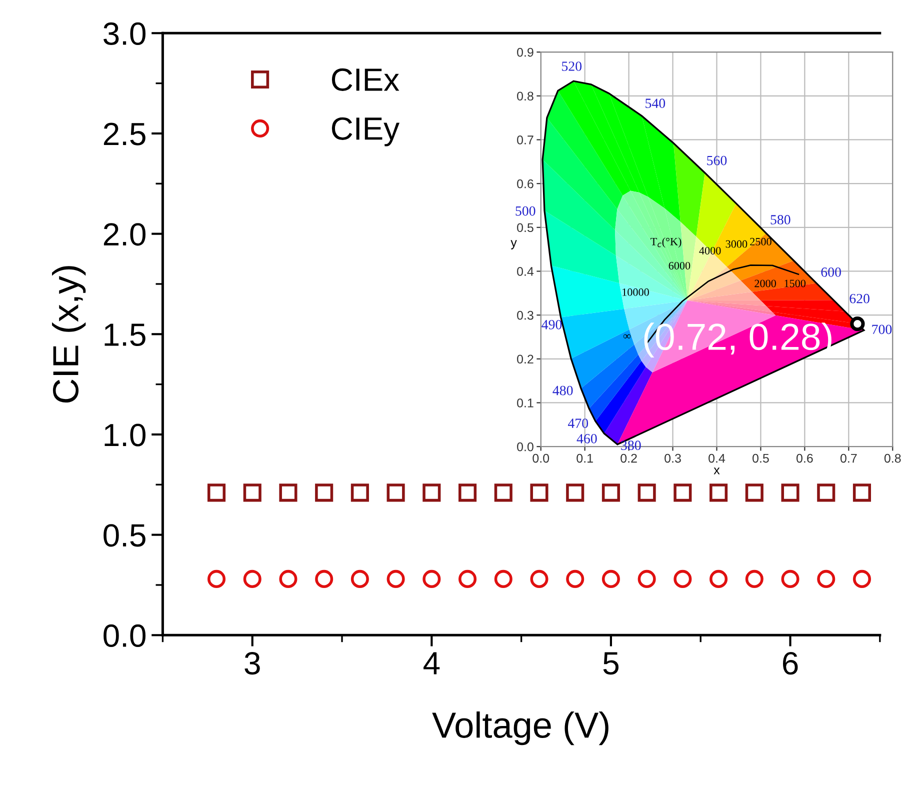 The width and height of the screenshot is (909, 789). What do you see at coordinates (525, 271) in the screenshot?
I see `y-tick-label: 0.4` at bounding box center [525, 271].